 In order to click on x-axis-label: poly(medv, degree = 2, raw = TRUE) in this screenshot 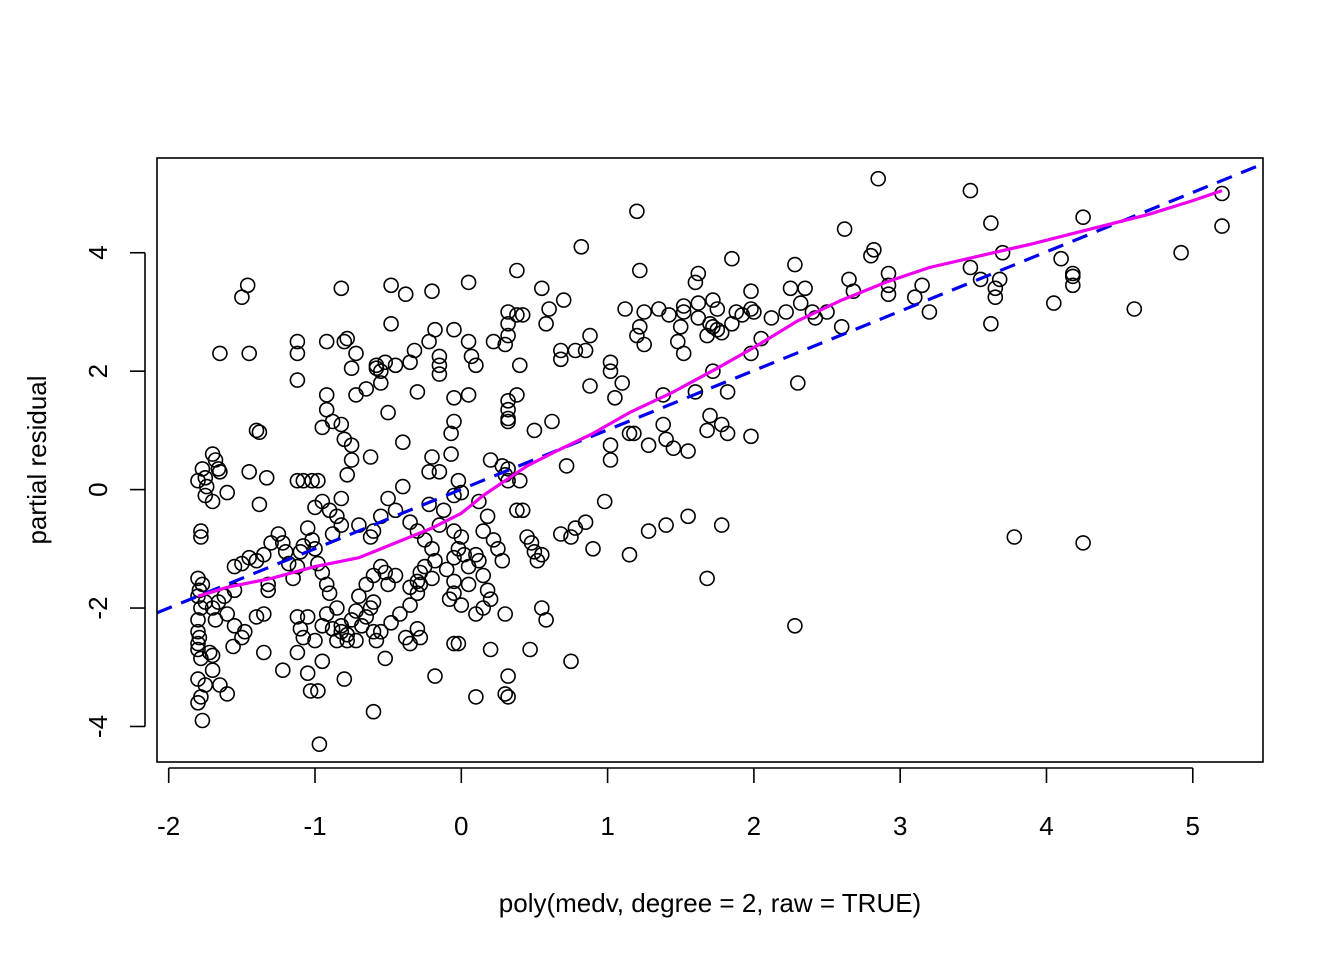, I will do `click(710, 903)`.